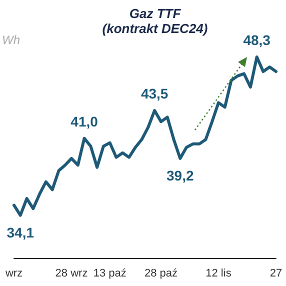  Describe the element at coordinates (276, 274) in the screenshot. I see `x-tick-label: 27` at that location.